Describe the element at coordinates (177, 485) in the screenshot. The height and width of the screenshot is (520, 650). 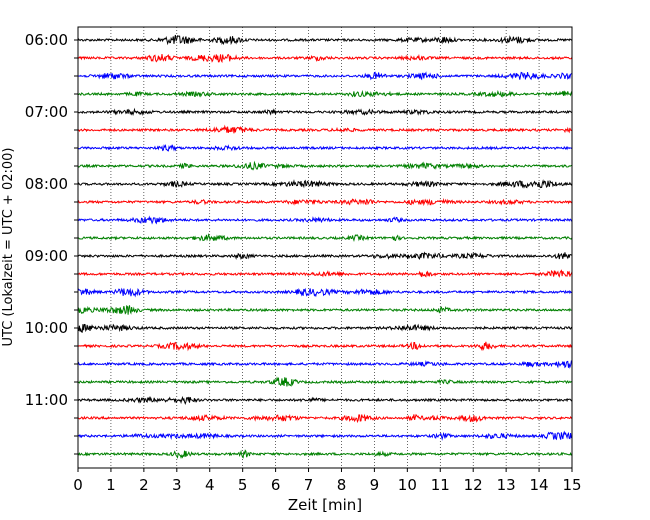
I see `x-tick-label: 3` at that location.